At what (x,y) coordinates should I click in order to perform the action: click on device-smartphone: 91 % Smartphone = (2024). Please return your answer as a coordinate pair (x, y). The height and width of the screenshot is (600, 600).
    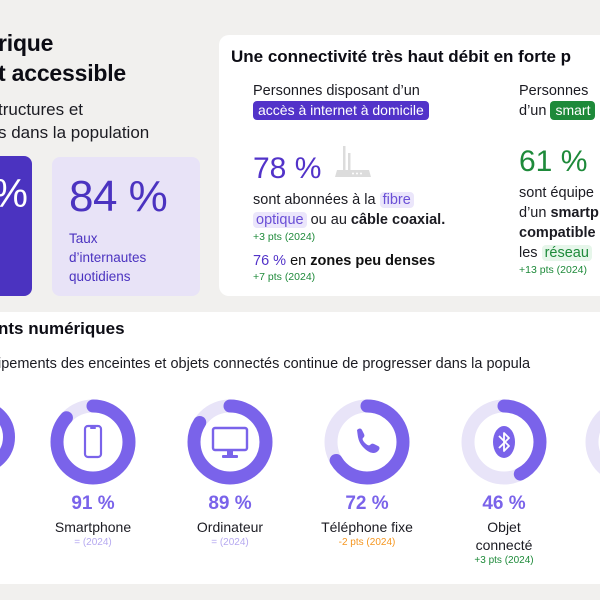
    Looking at the image, I should click on (93, 474).